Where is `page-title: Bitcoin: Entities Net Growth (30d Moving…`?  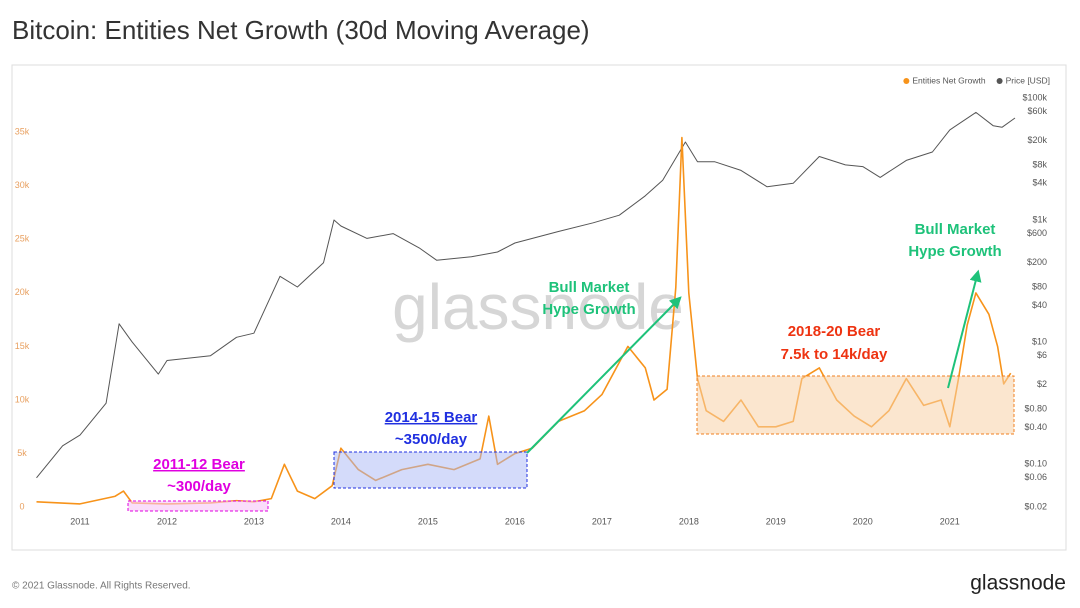
page-title: Bitcoin: Entities Net Growth (30d Moving… is located at coordinates (301, 30).